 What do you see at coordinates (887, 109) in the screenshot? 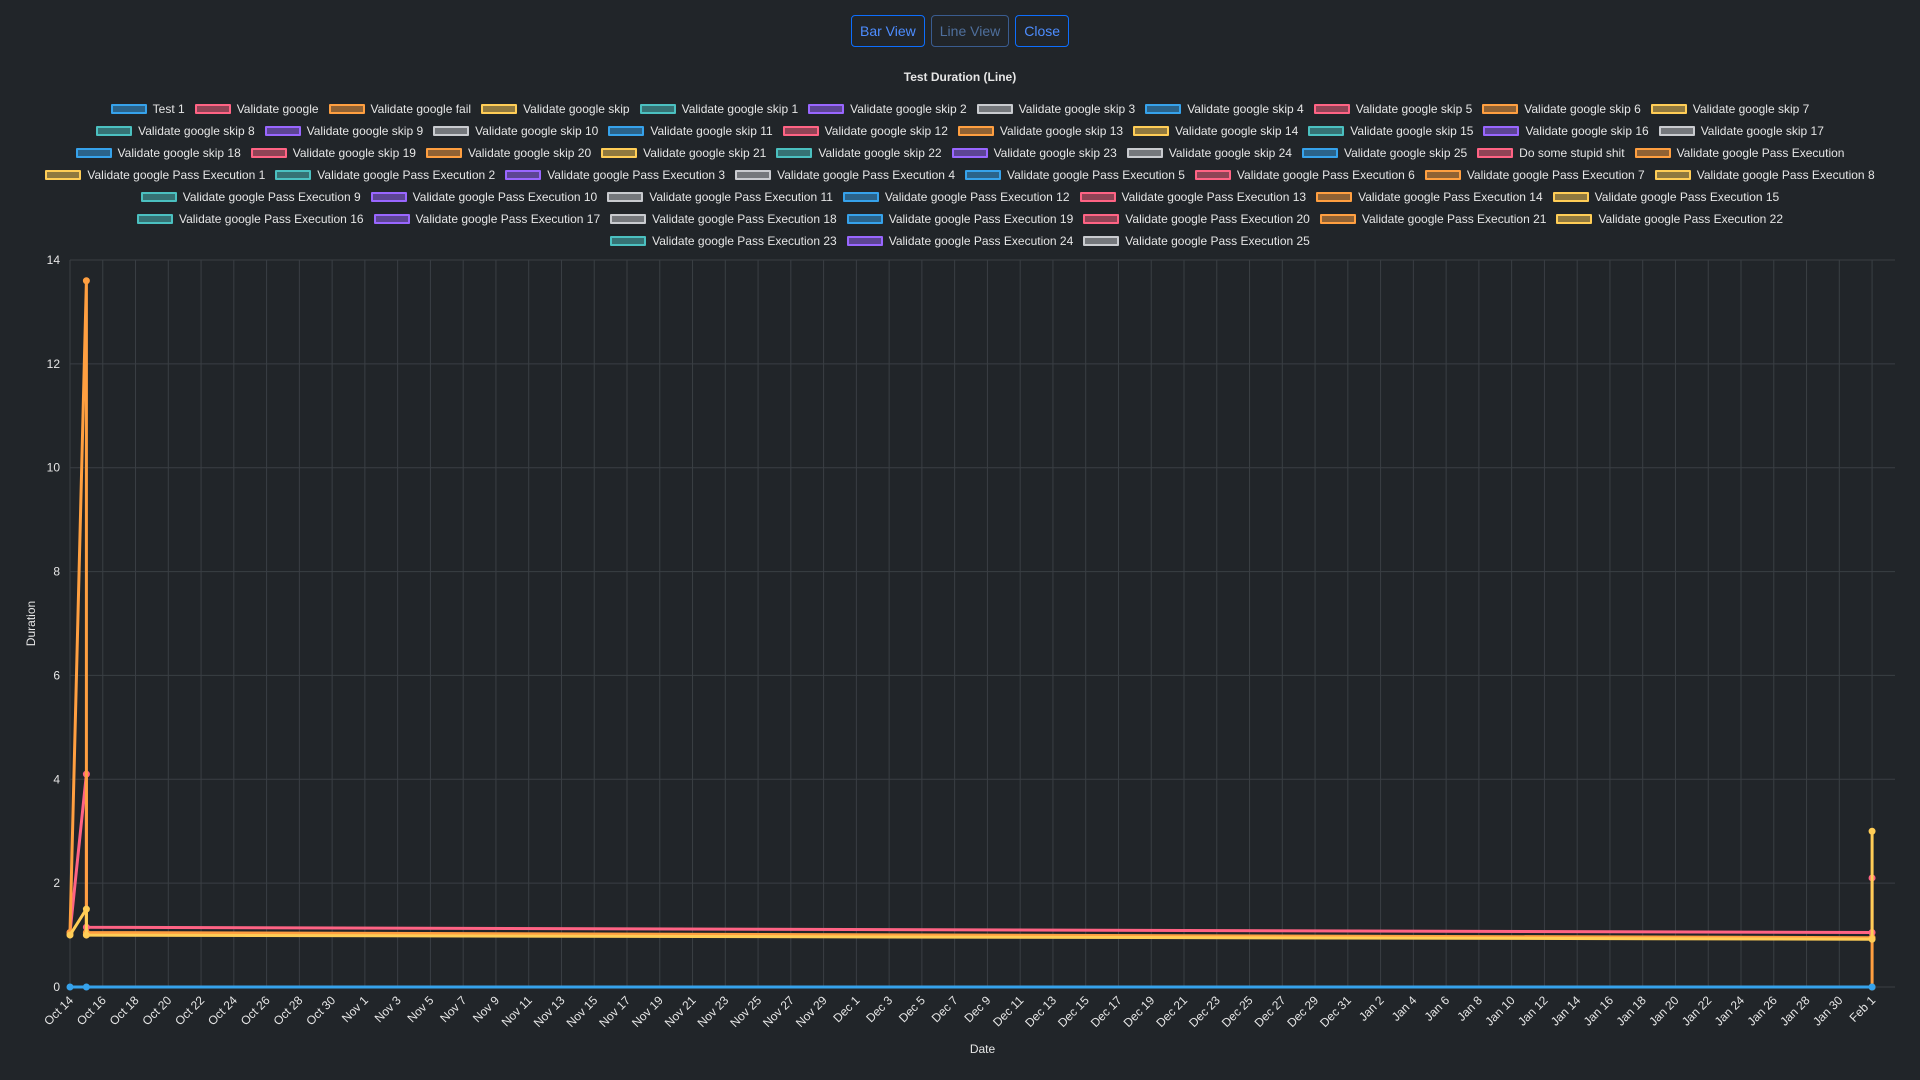
I see `legend-item: Validate google skip 2` at bounding box center [887, 109].